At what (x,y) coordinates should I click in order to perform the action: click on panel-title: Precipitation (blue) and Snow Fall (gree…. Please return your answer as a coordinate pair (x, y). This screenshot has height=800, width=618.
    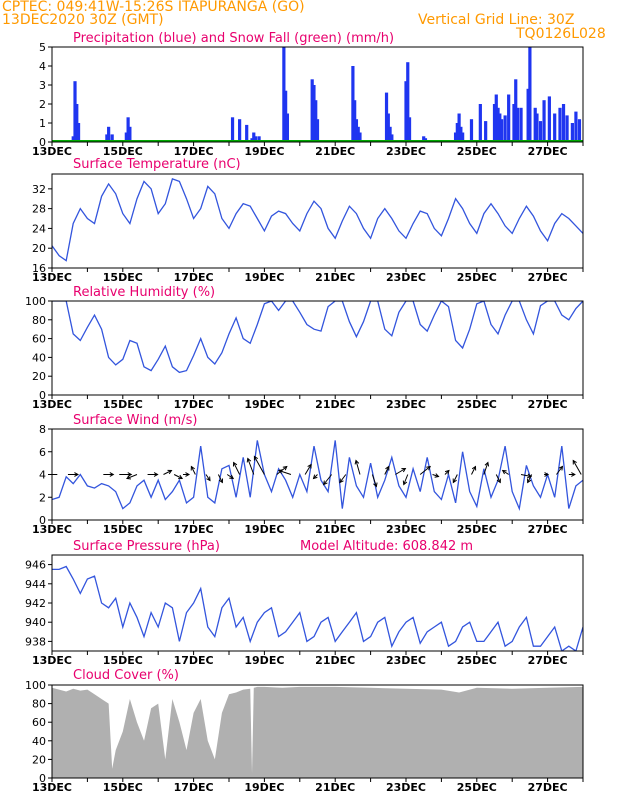
    Looking at the image, I should click on (233, 38).